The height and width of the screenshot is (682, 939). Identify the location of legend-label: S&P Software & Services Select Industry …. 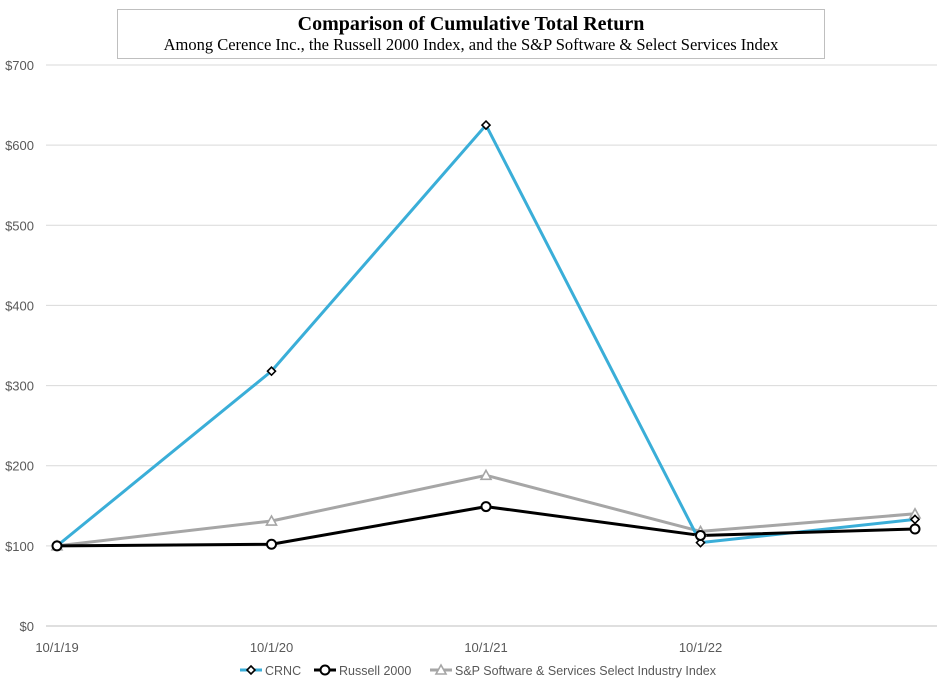
(586, 671).